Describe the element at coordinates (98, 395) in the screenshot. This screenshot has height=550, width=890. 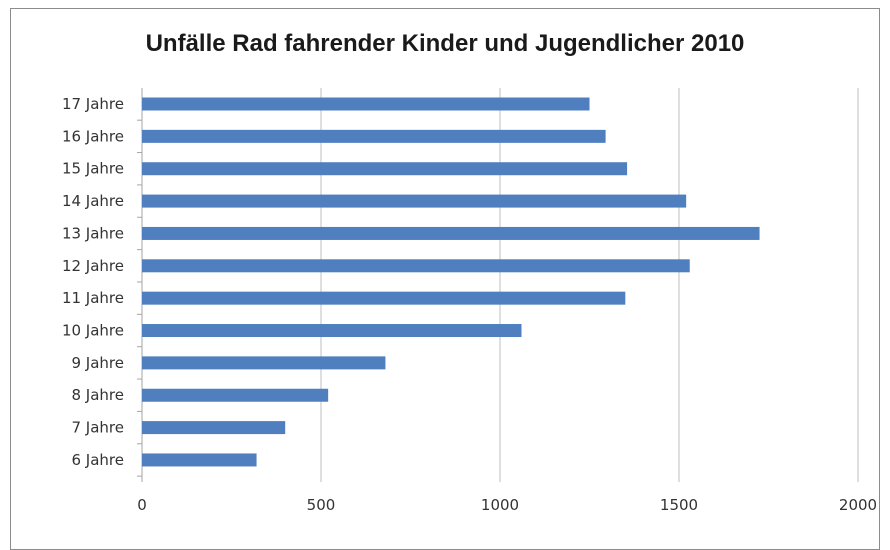
I see `y-tick-label: 8 Jahre` at that location.